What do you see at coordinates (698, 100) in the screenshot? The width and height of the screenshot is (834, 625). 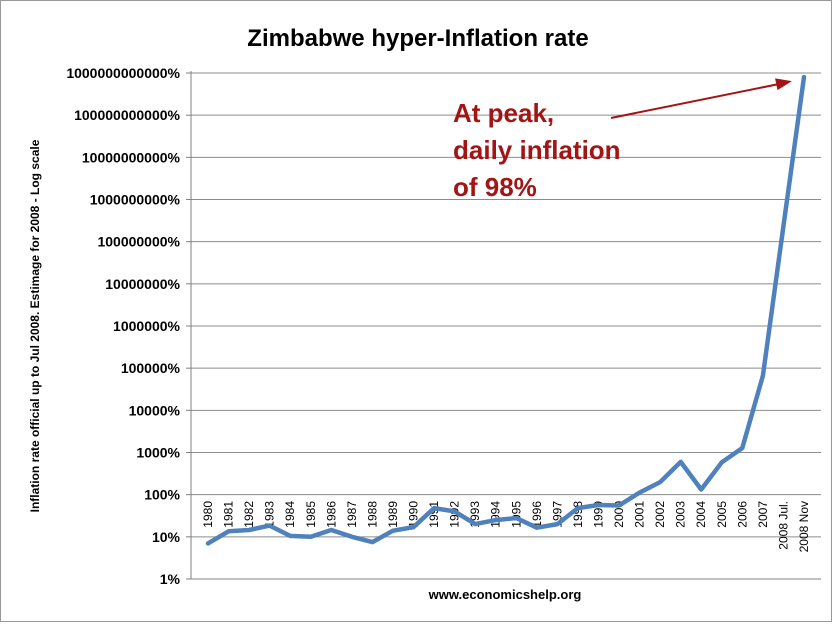 I see `annotation-arrow-line` at bounding box center [698, 100].